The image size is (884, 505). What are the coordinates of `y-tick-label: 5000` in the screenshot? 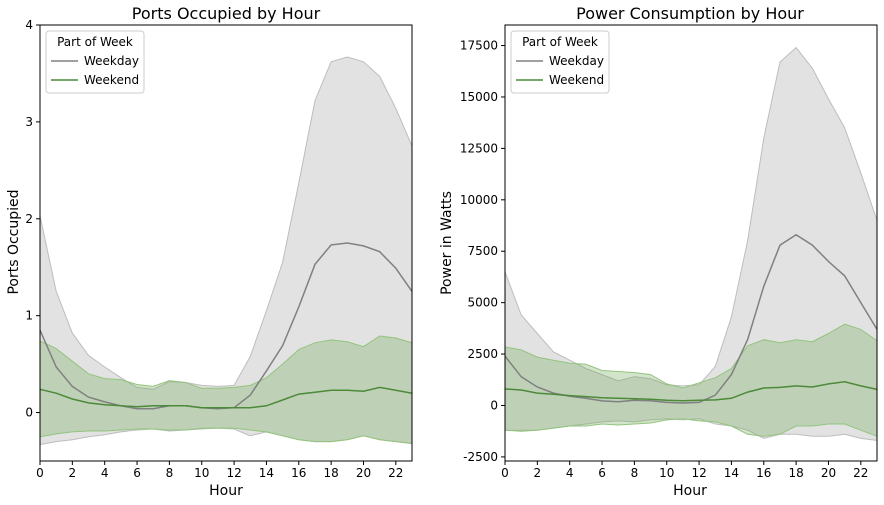 It's located at (482, 303).